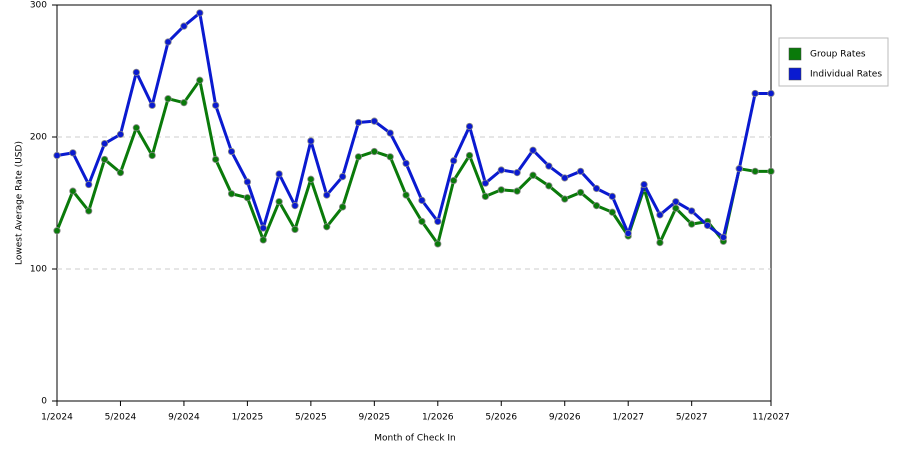 This screenshot has height=450, width=900. I want to click on x-axis-label: Month of Check In, so click(415, 439).